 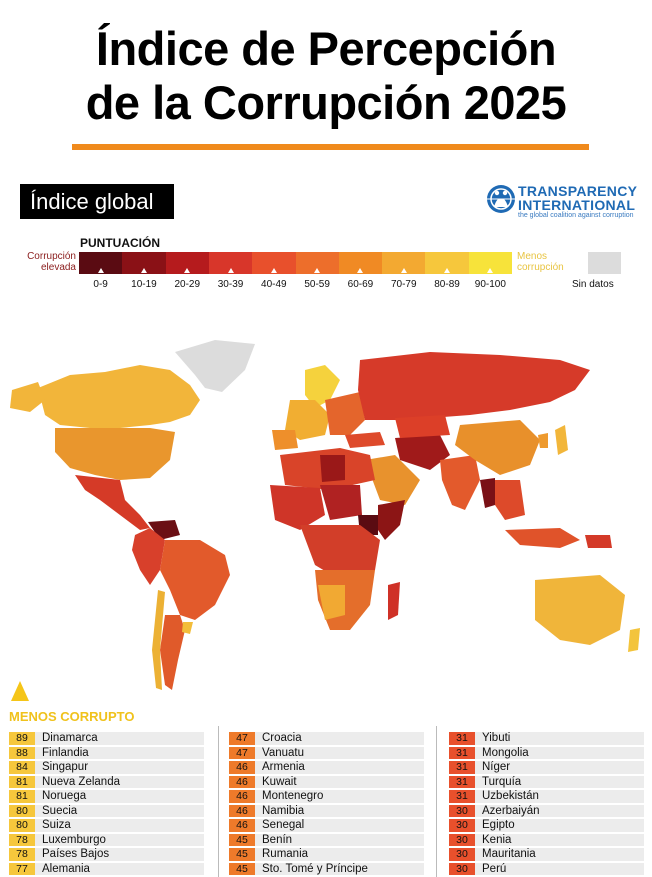 What do you see at coordinates (326, 825) in the screenshot?
I see `ranking-row: 46 Senegal` at bounding box center [326, 825].